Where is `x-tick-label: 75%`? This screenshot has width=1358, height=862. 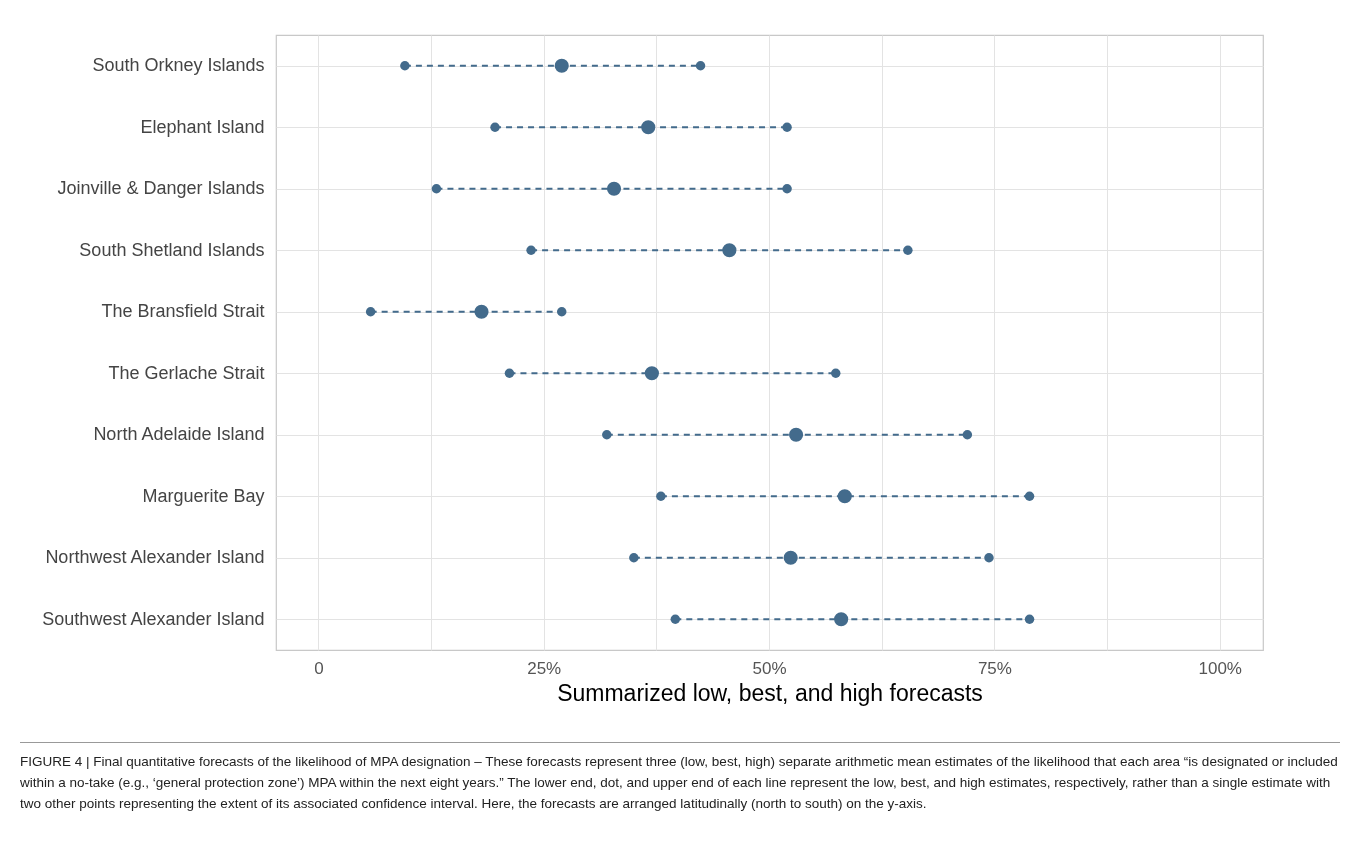 x-tick-label: 75% is located at coordinates (994, 668).